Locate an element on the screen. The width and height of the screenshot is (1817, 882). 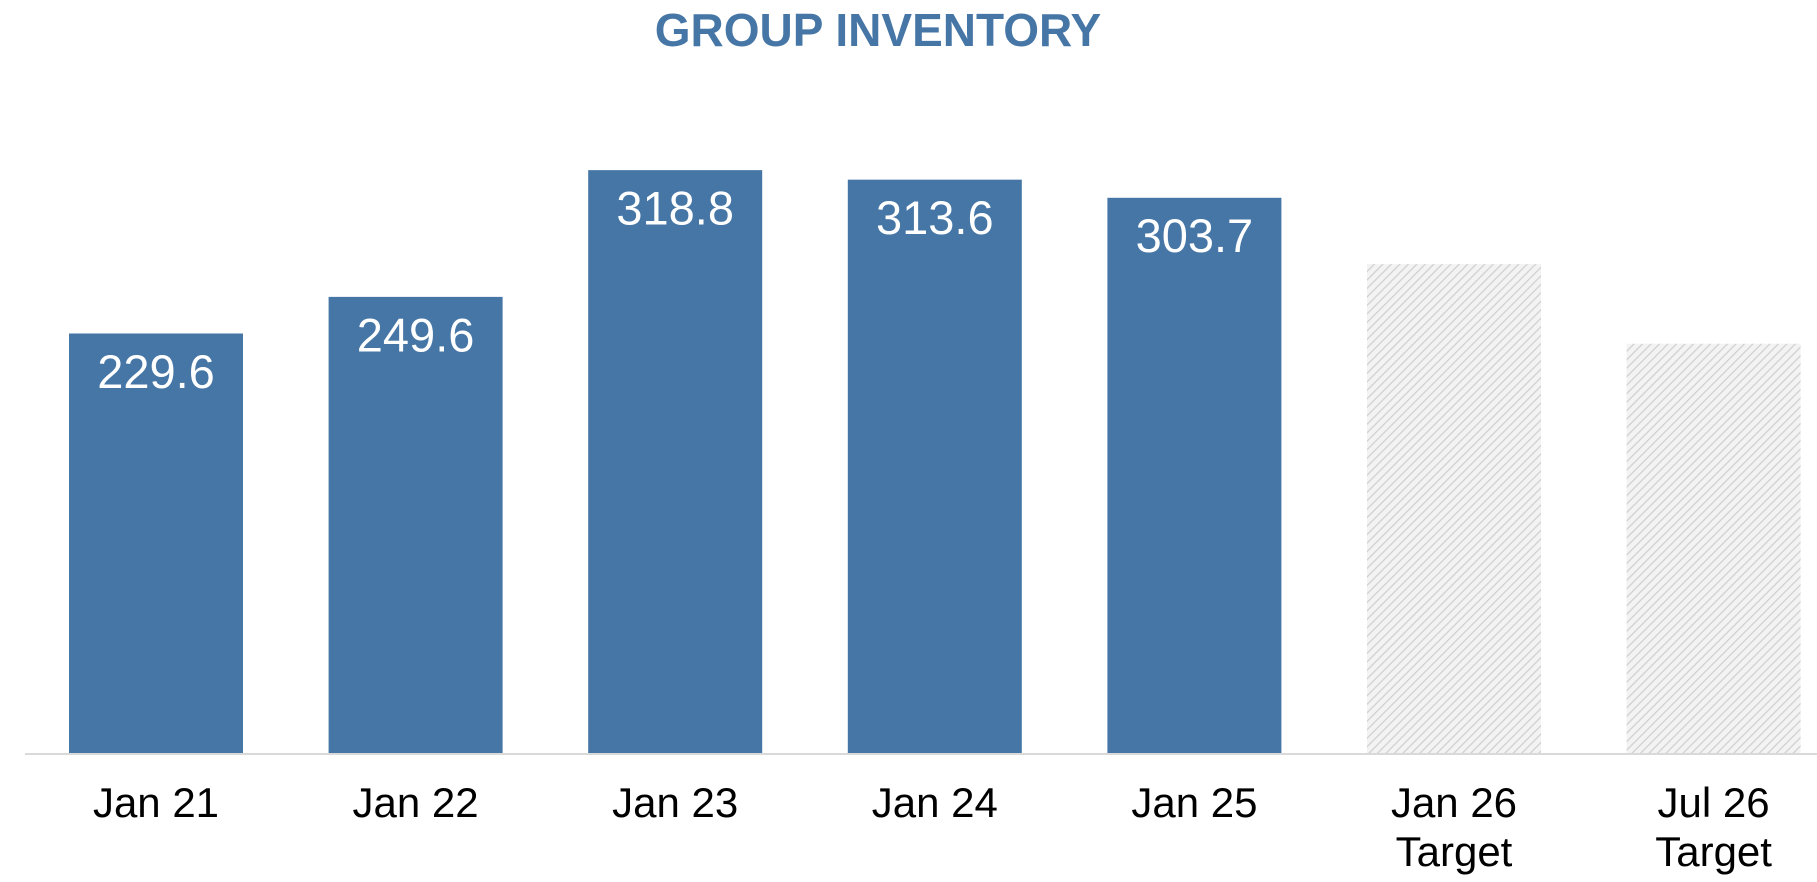
x-tick-label-line: Jan 24 is located at coordinates (935, 802).